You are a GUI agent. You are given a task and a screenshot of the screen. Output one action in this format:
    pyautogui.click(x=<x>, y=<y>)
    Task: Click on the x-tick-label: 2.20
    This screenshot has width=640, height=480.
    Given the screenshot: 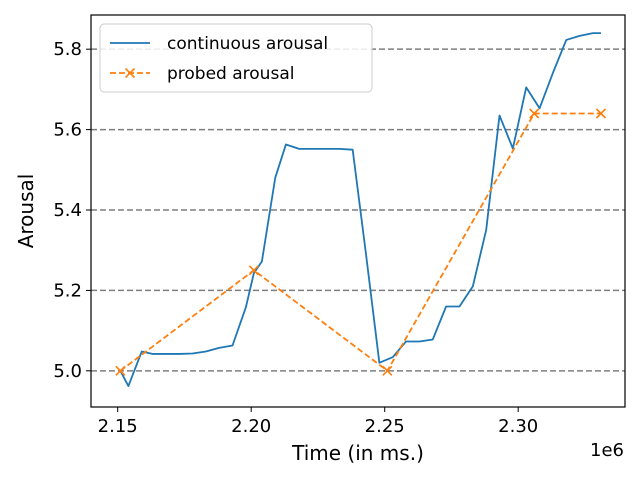 What is the action you would take?
    pyautogui.click(x=251, y=426)
    